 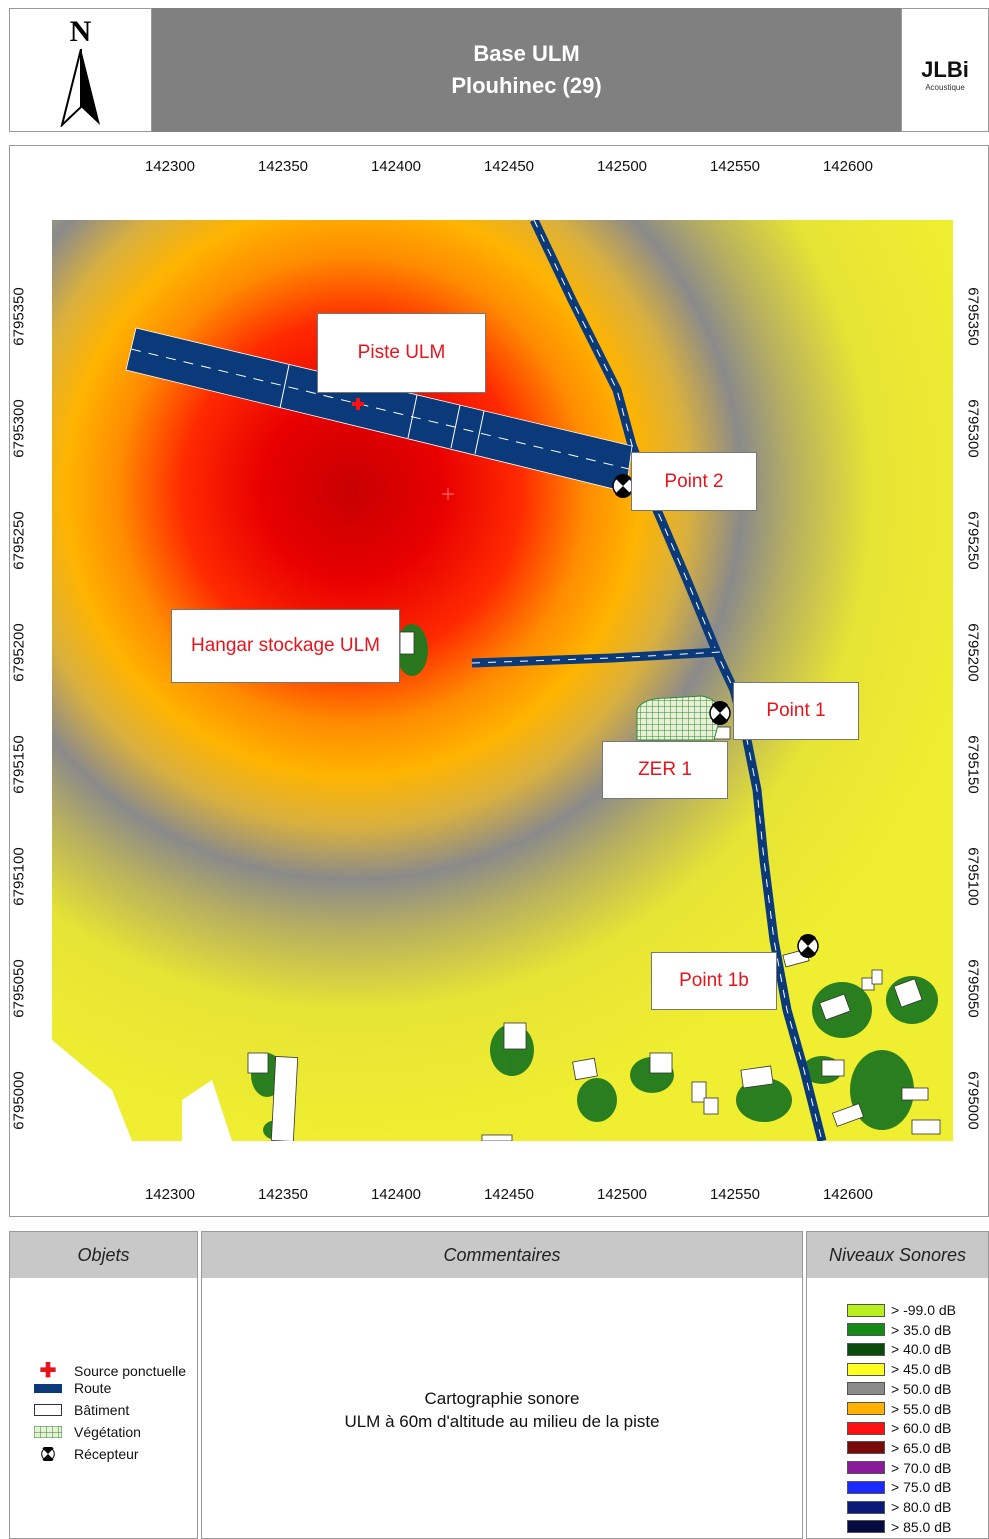 I want to click on level-row: > 80.0 dB, so click(x=899, y=1507).